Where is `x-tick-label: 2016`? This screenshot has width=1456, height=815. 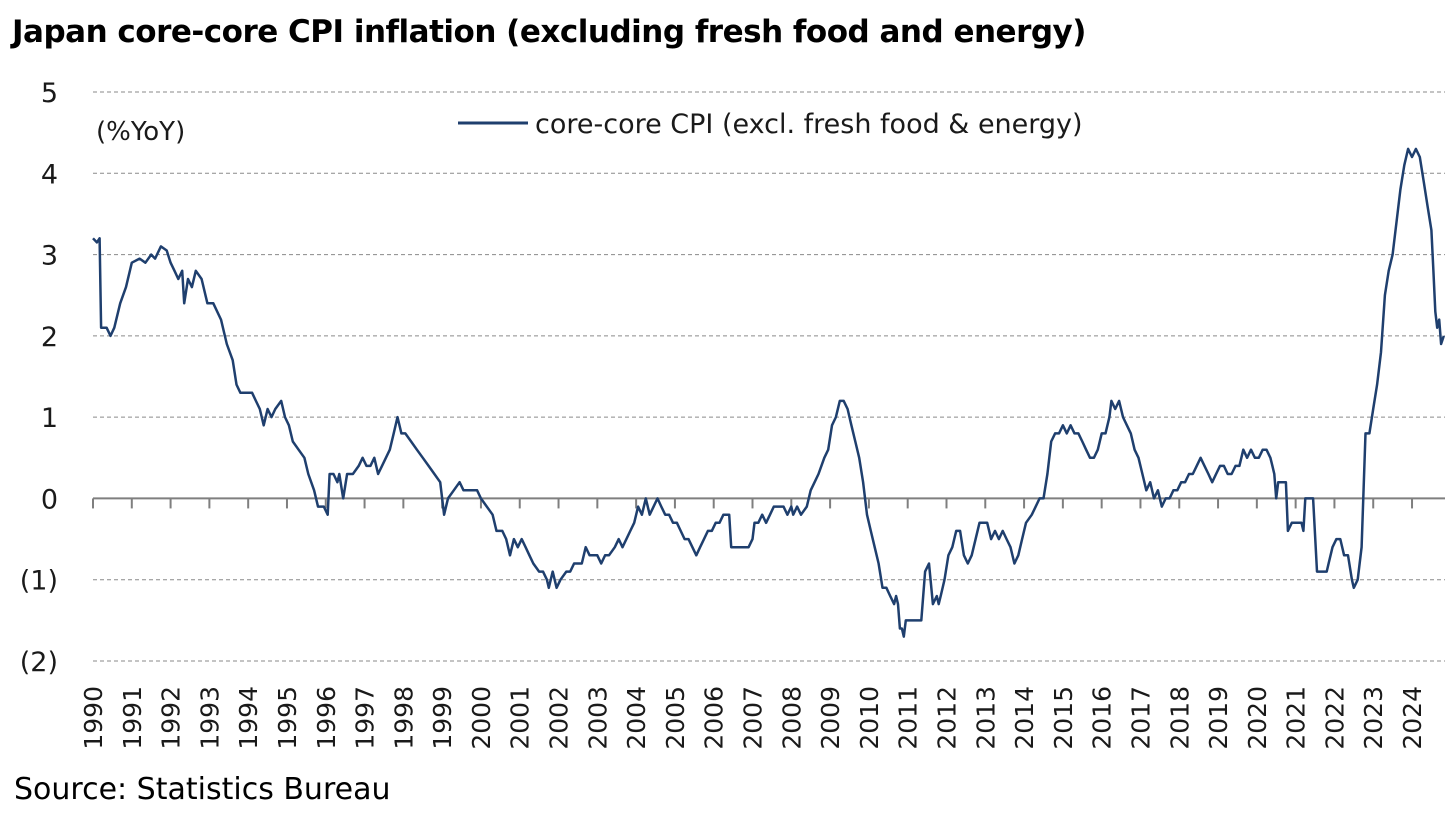 x-tick-label: 2016 is located at coordinates (1102, 718).